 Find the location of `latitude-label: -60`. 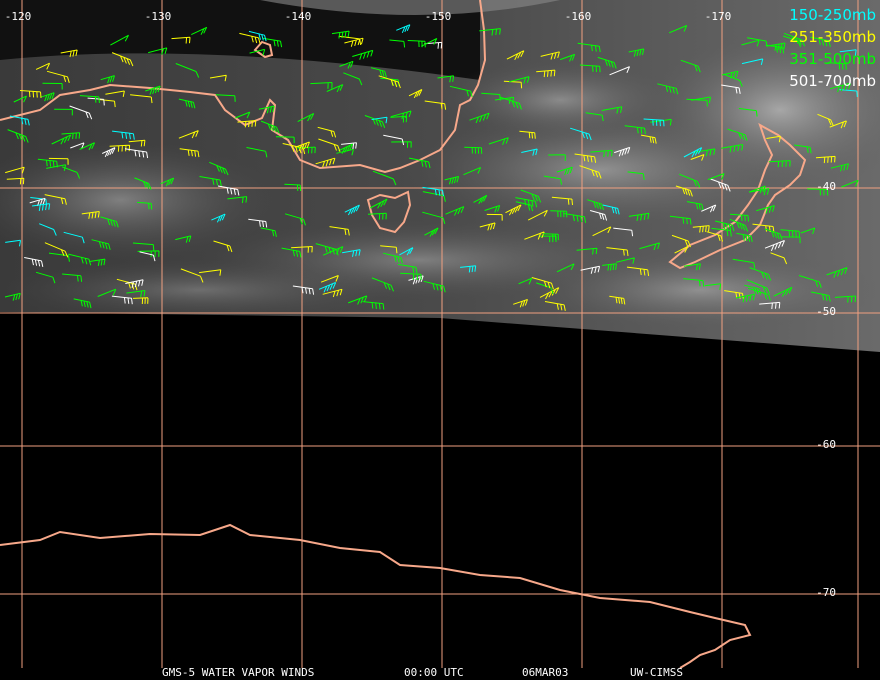

latitude-label: -60 is located at coordinates (826, 444).